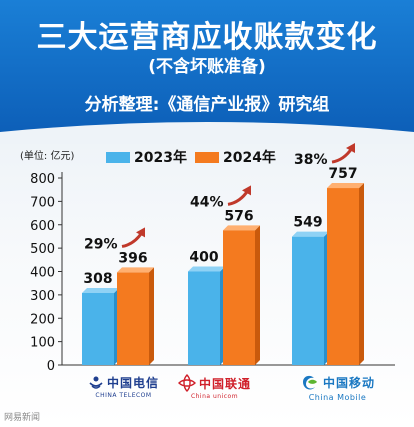 The image size is (414, 427). What do you see at coordinates (133, 383) in the screenshot?
I see `china-telecom-cn: 中国电信` at bounding box center [133, 383].